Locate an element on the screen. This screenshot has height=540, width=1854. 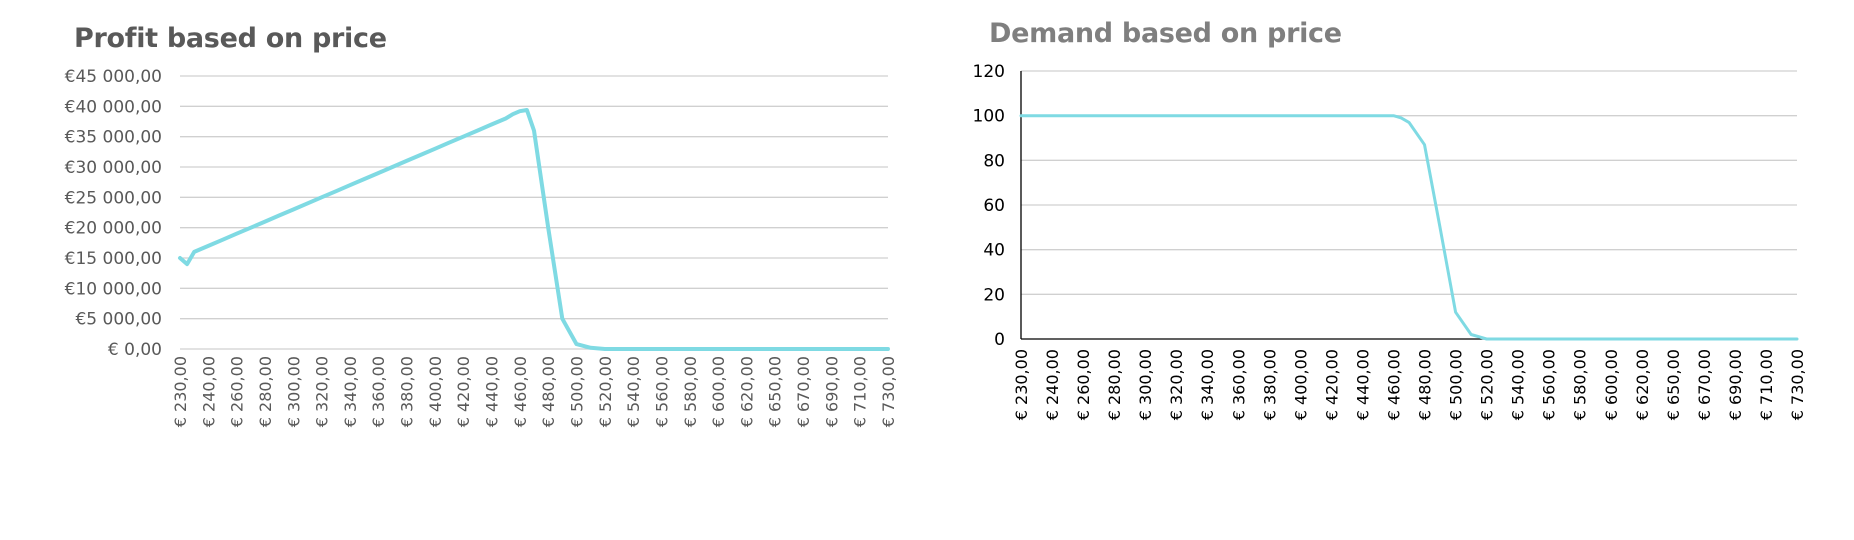
y-tick-label: € 0,00 is located at coordinates (135, 350).